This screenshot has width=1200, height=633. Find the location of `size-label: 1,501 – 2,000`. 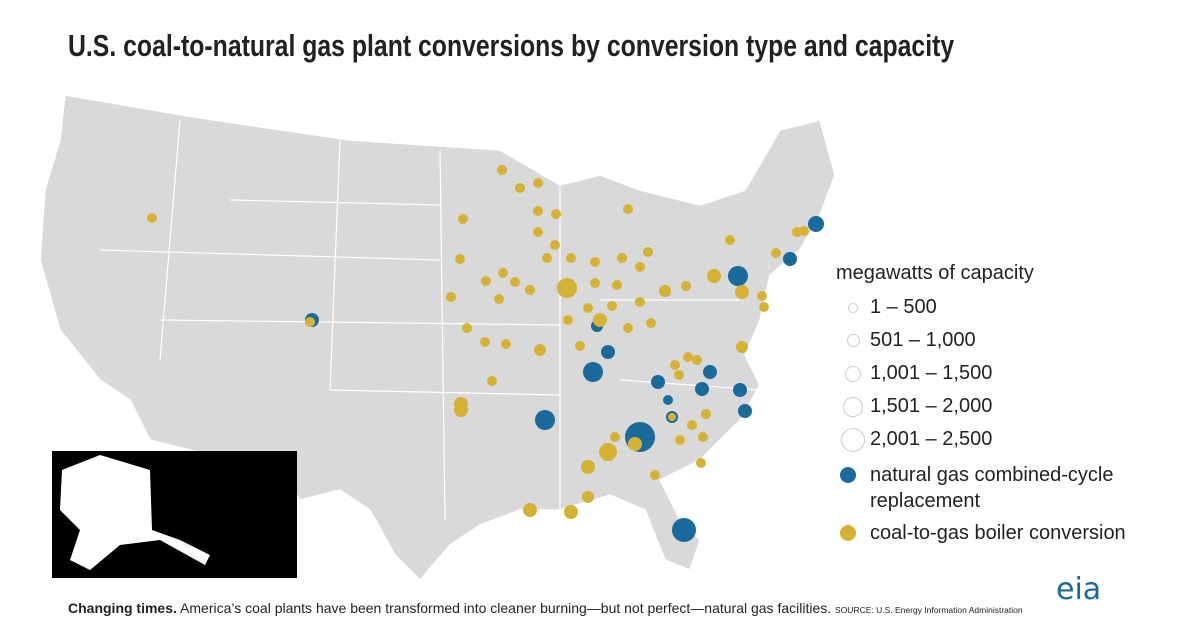

size-label: 1,501 – 2,000 is located at coordinates (931, 406).